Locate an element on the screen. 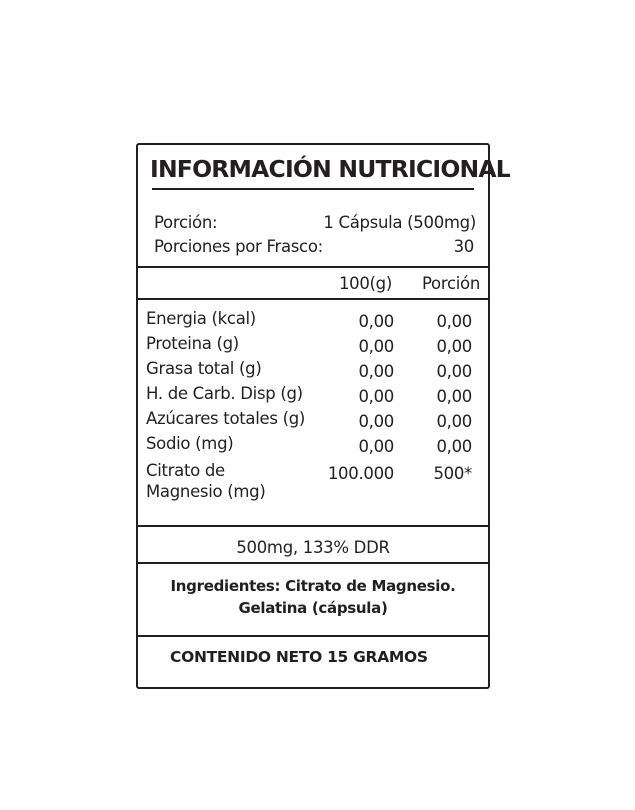  ingredients-line-1: Ingredientes: Citrato de Magnesio. is located at coordinates (313, 586).